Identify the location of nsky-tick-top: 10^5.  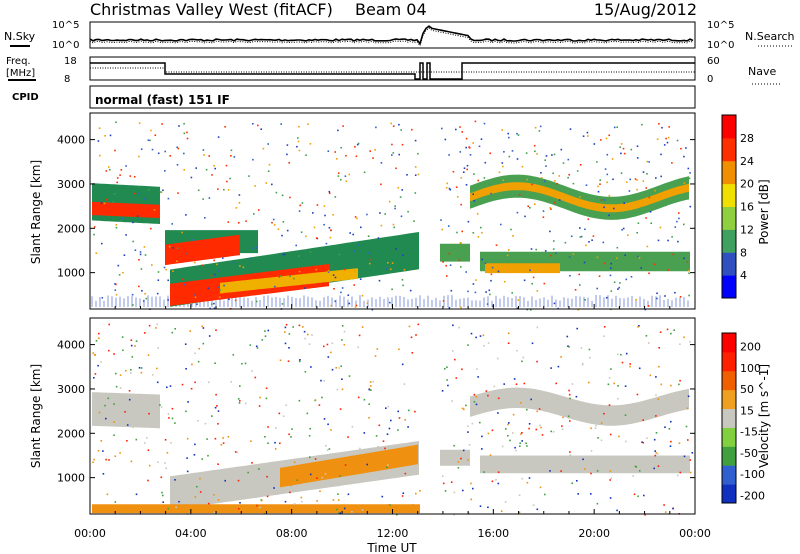
(65, 25).